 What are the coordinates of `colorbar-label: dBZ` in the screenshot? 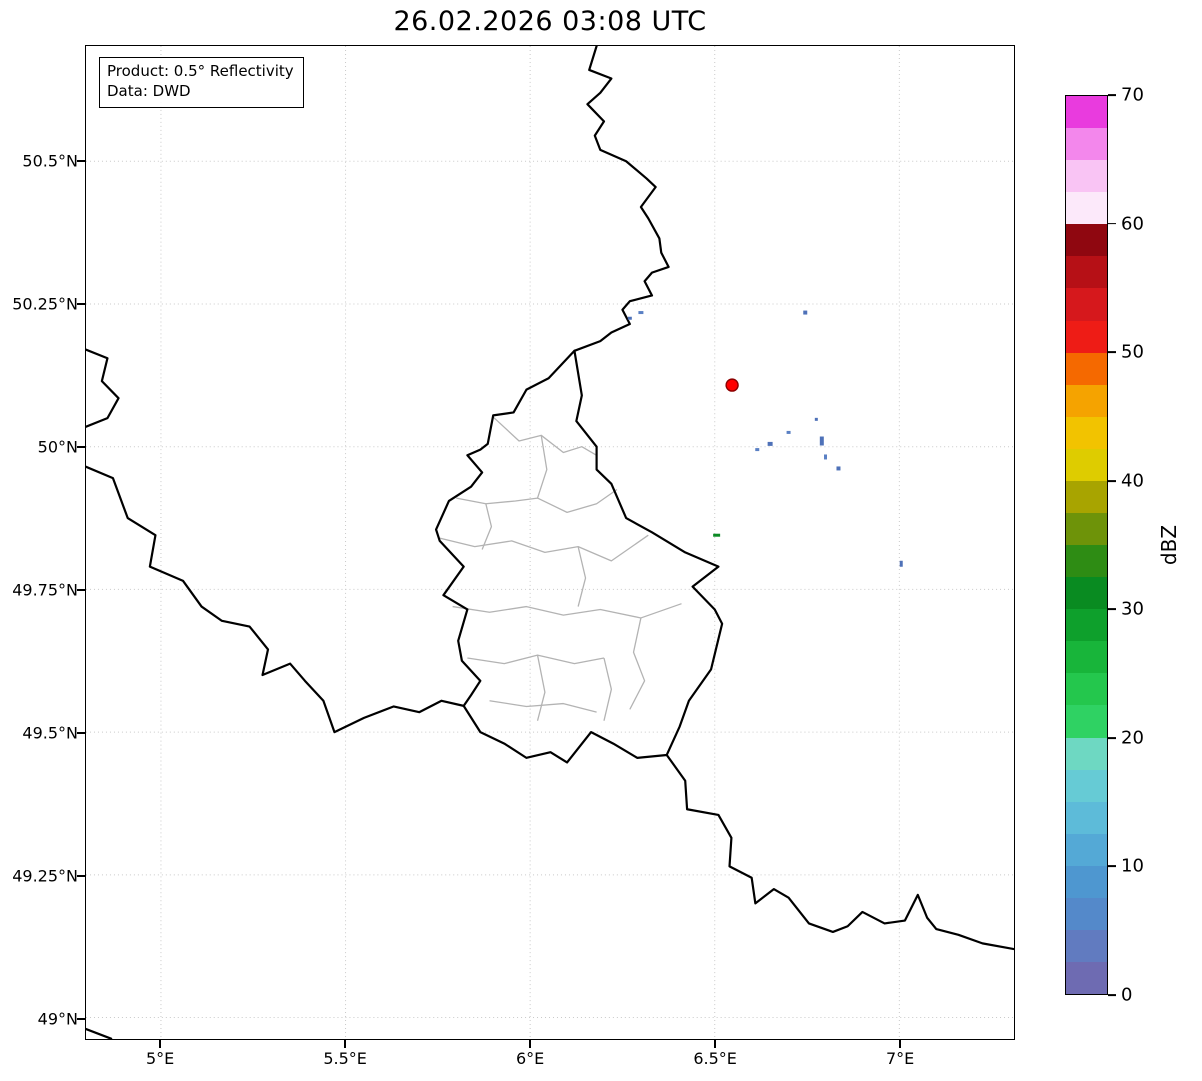 It's located at (1169, 545).